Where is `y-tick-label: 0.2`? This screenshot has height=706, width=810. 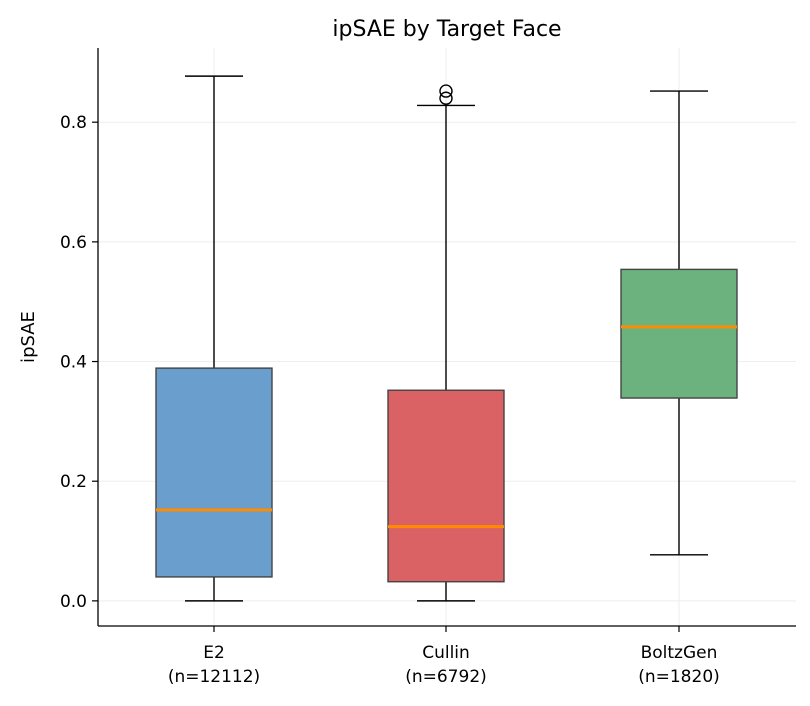 y-tick-label: 0.2 is located at coordinates (73, 482).